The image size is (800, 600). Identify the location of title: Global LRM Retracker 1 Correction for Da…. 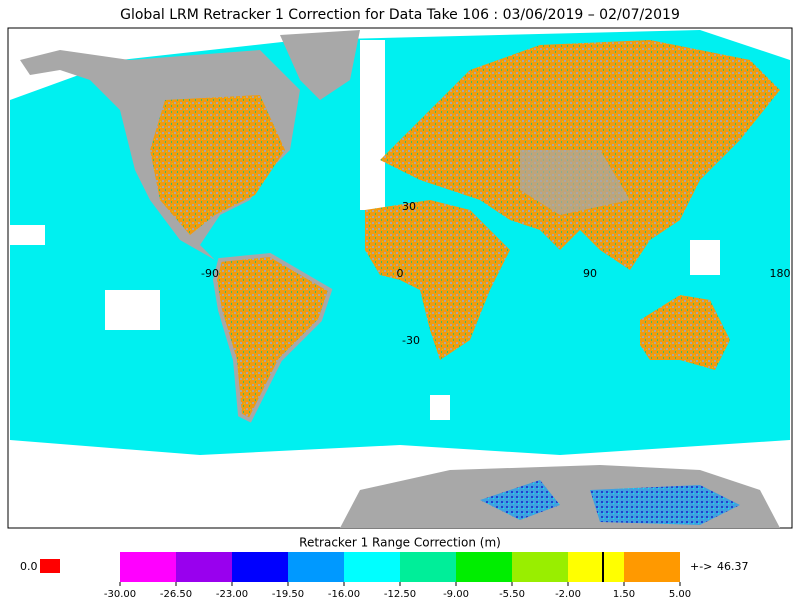
(400, 15).